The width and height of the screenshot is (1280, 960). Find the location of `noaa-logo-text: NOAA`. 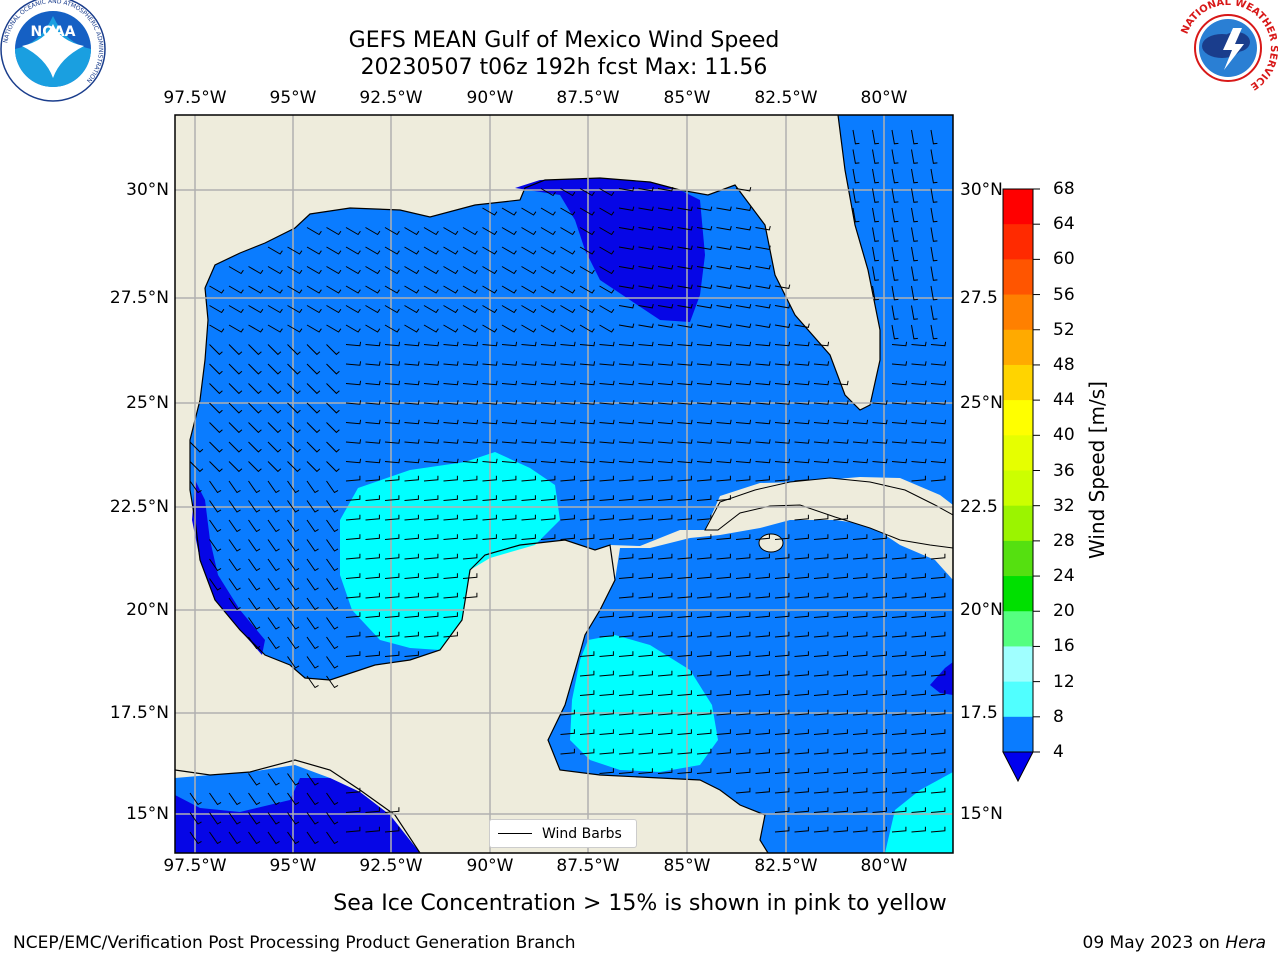

noaa-logo-text: NOAA is located at coordinates (53, 32).